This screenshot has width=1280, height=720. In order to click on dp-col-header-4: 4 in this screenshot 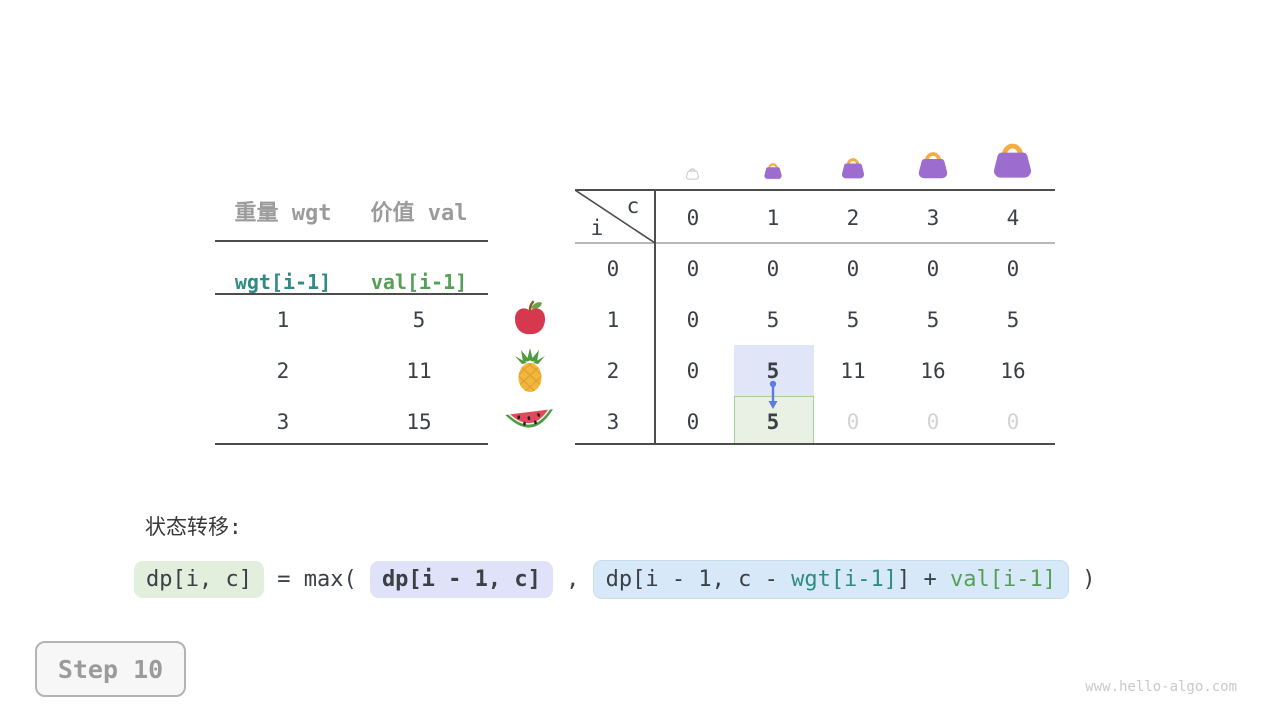, I will do `click(1013, 218)`.